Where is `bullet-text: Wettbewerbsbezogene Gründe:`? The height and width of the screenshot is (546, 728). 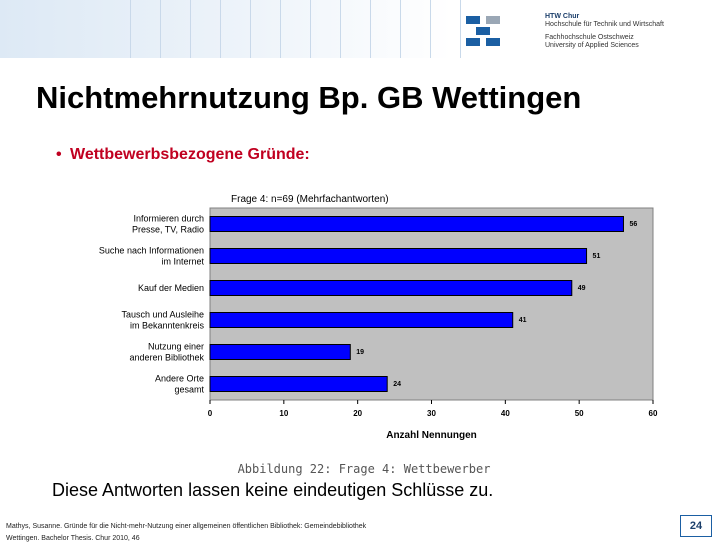
bullet-text: Wettbewerbsbezogene Gründe: is located at coordinates (190, 154).